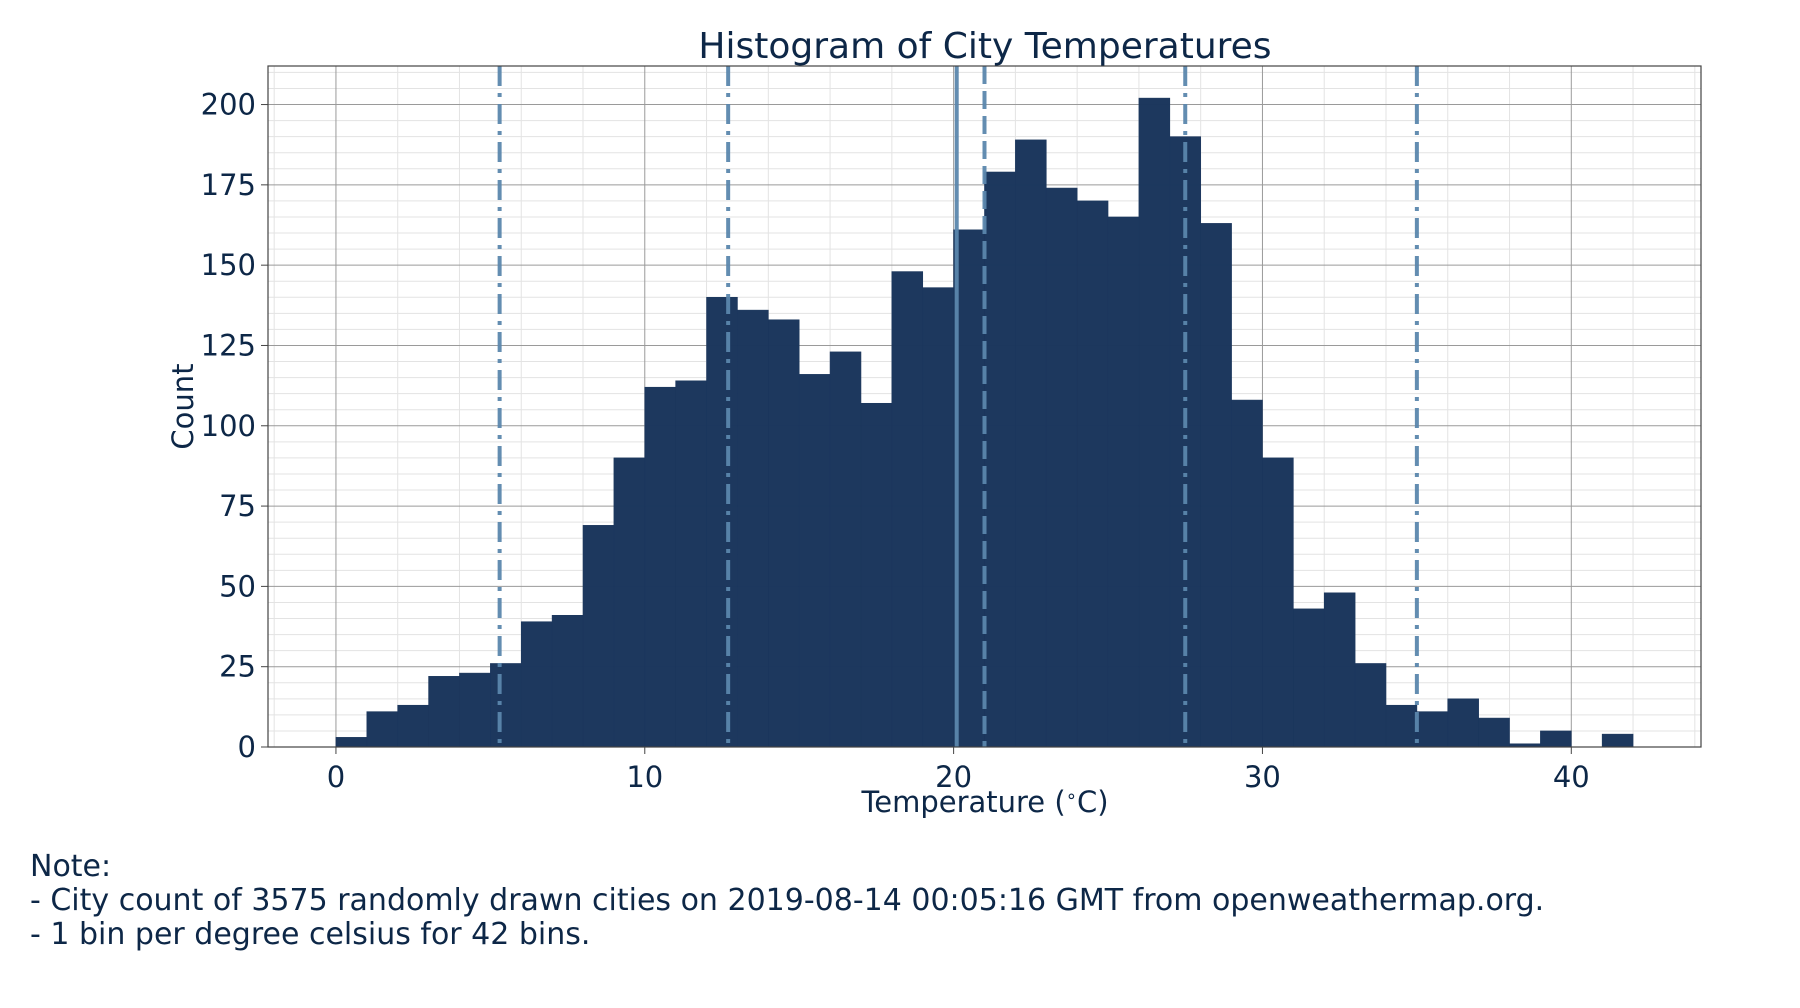  What do you see at coordinates (237, 667) in the screenshot?
I see `y-tick-label: 25` at bounding box center [237, 667].